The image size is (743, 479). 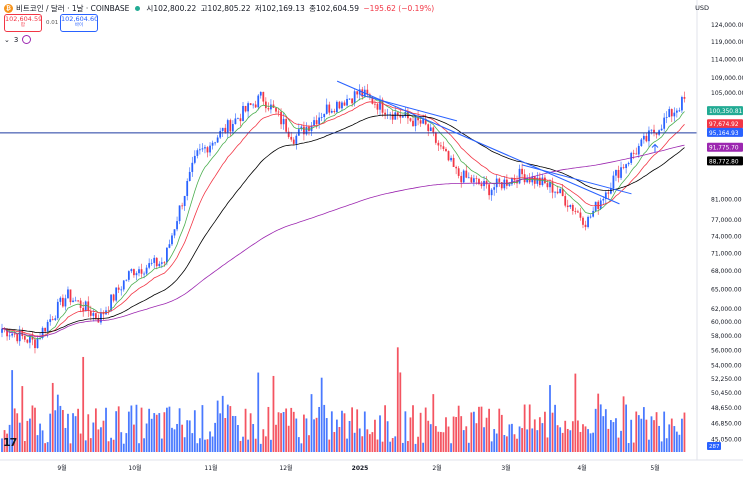 What do you see at coordinates (702, 8) in the screenshot?
I see `currency-label: USD` at bounding box center [702, 8].